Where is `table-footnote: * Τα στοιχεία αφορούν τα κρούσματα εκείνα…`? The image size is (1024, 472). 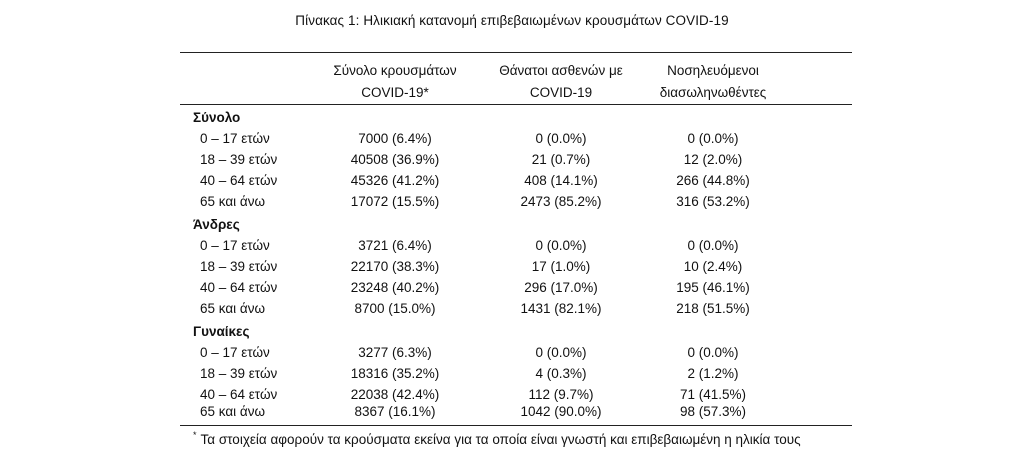 table-footnote: * Τα στοιχεία αφορούν τα κρούσματα εκείνα… is located at coordinates (497, 438).